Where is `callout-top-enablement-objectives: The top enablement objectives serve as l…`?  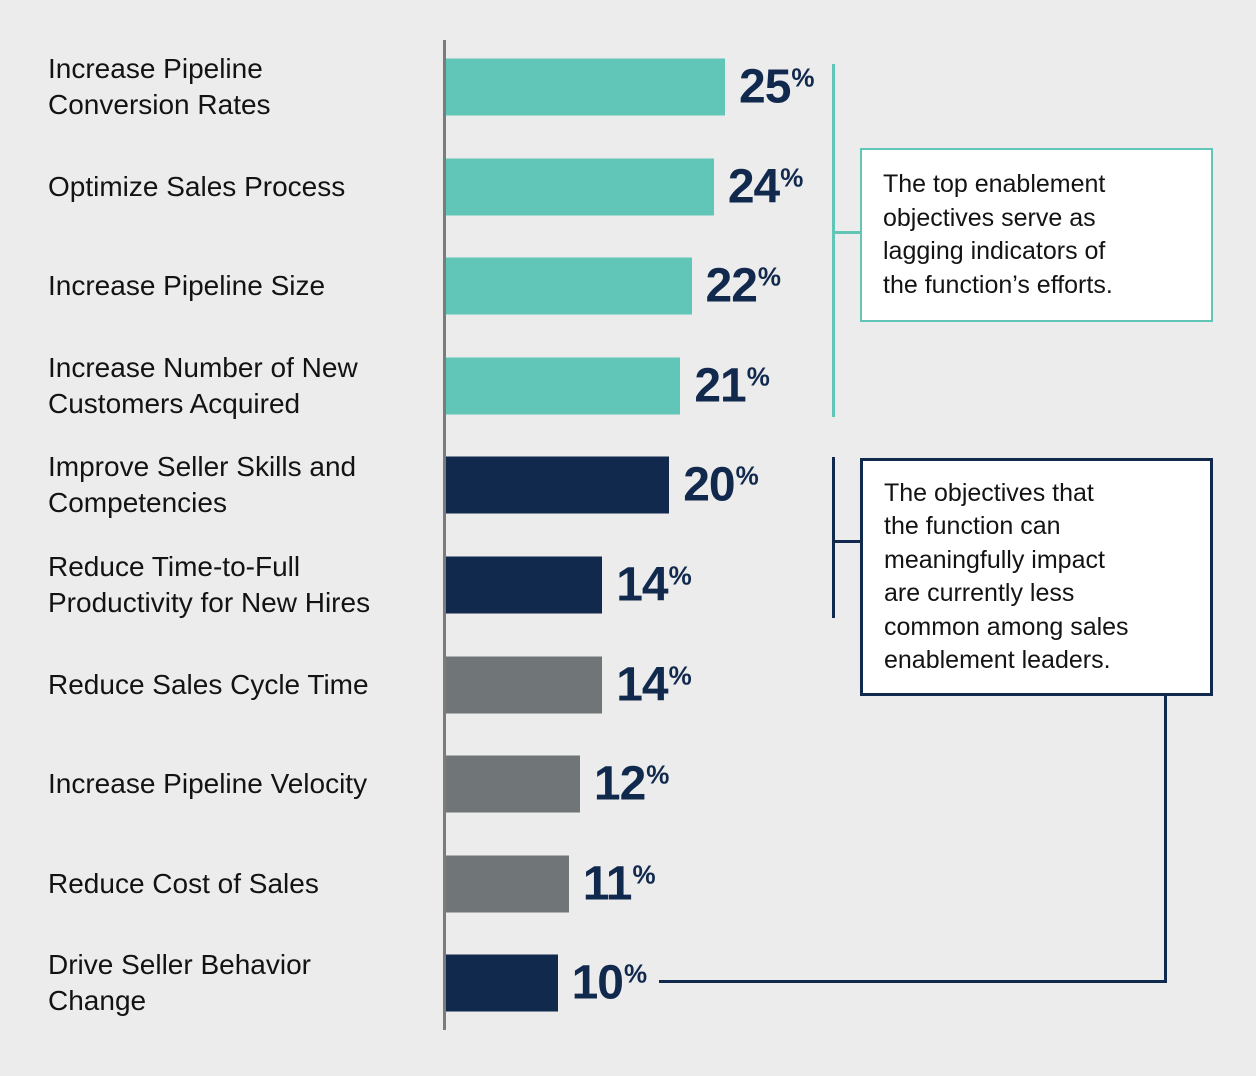
callout-top-enablement-objectives: The top enablement objectives serve as l… is located at coordinates (1036, 235).